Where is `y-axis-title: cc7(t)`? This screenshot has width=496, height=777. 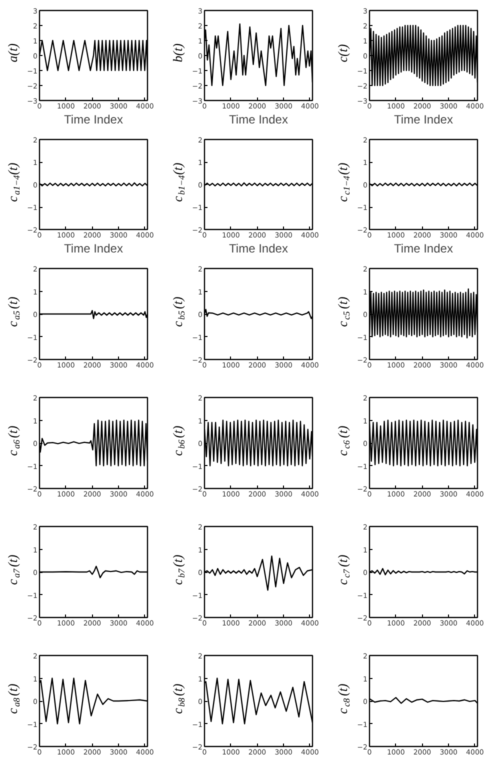
y-axis-title: cc7(t) is located at coordinates (343, 569).